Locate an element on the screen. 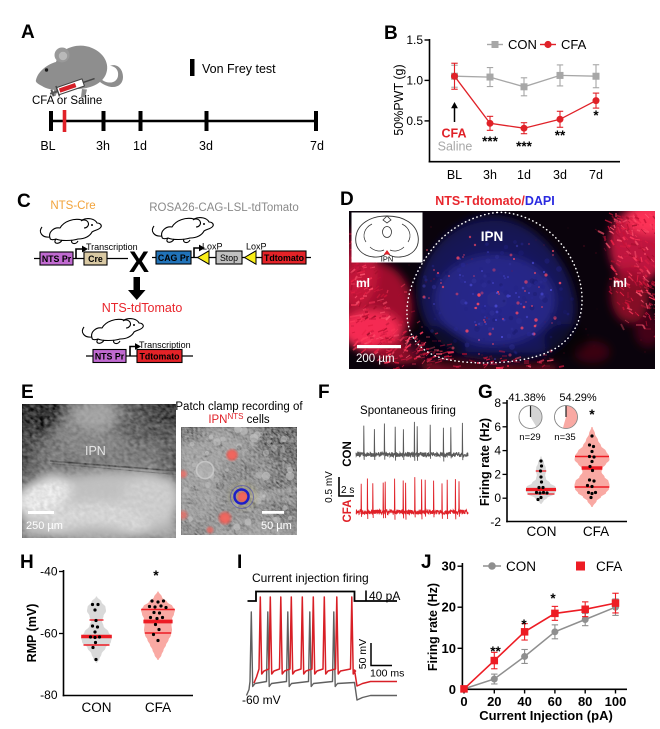 This screenshot has height=729, width=660. svg-text: D is located at coordinates (347, 199).